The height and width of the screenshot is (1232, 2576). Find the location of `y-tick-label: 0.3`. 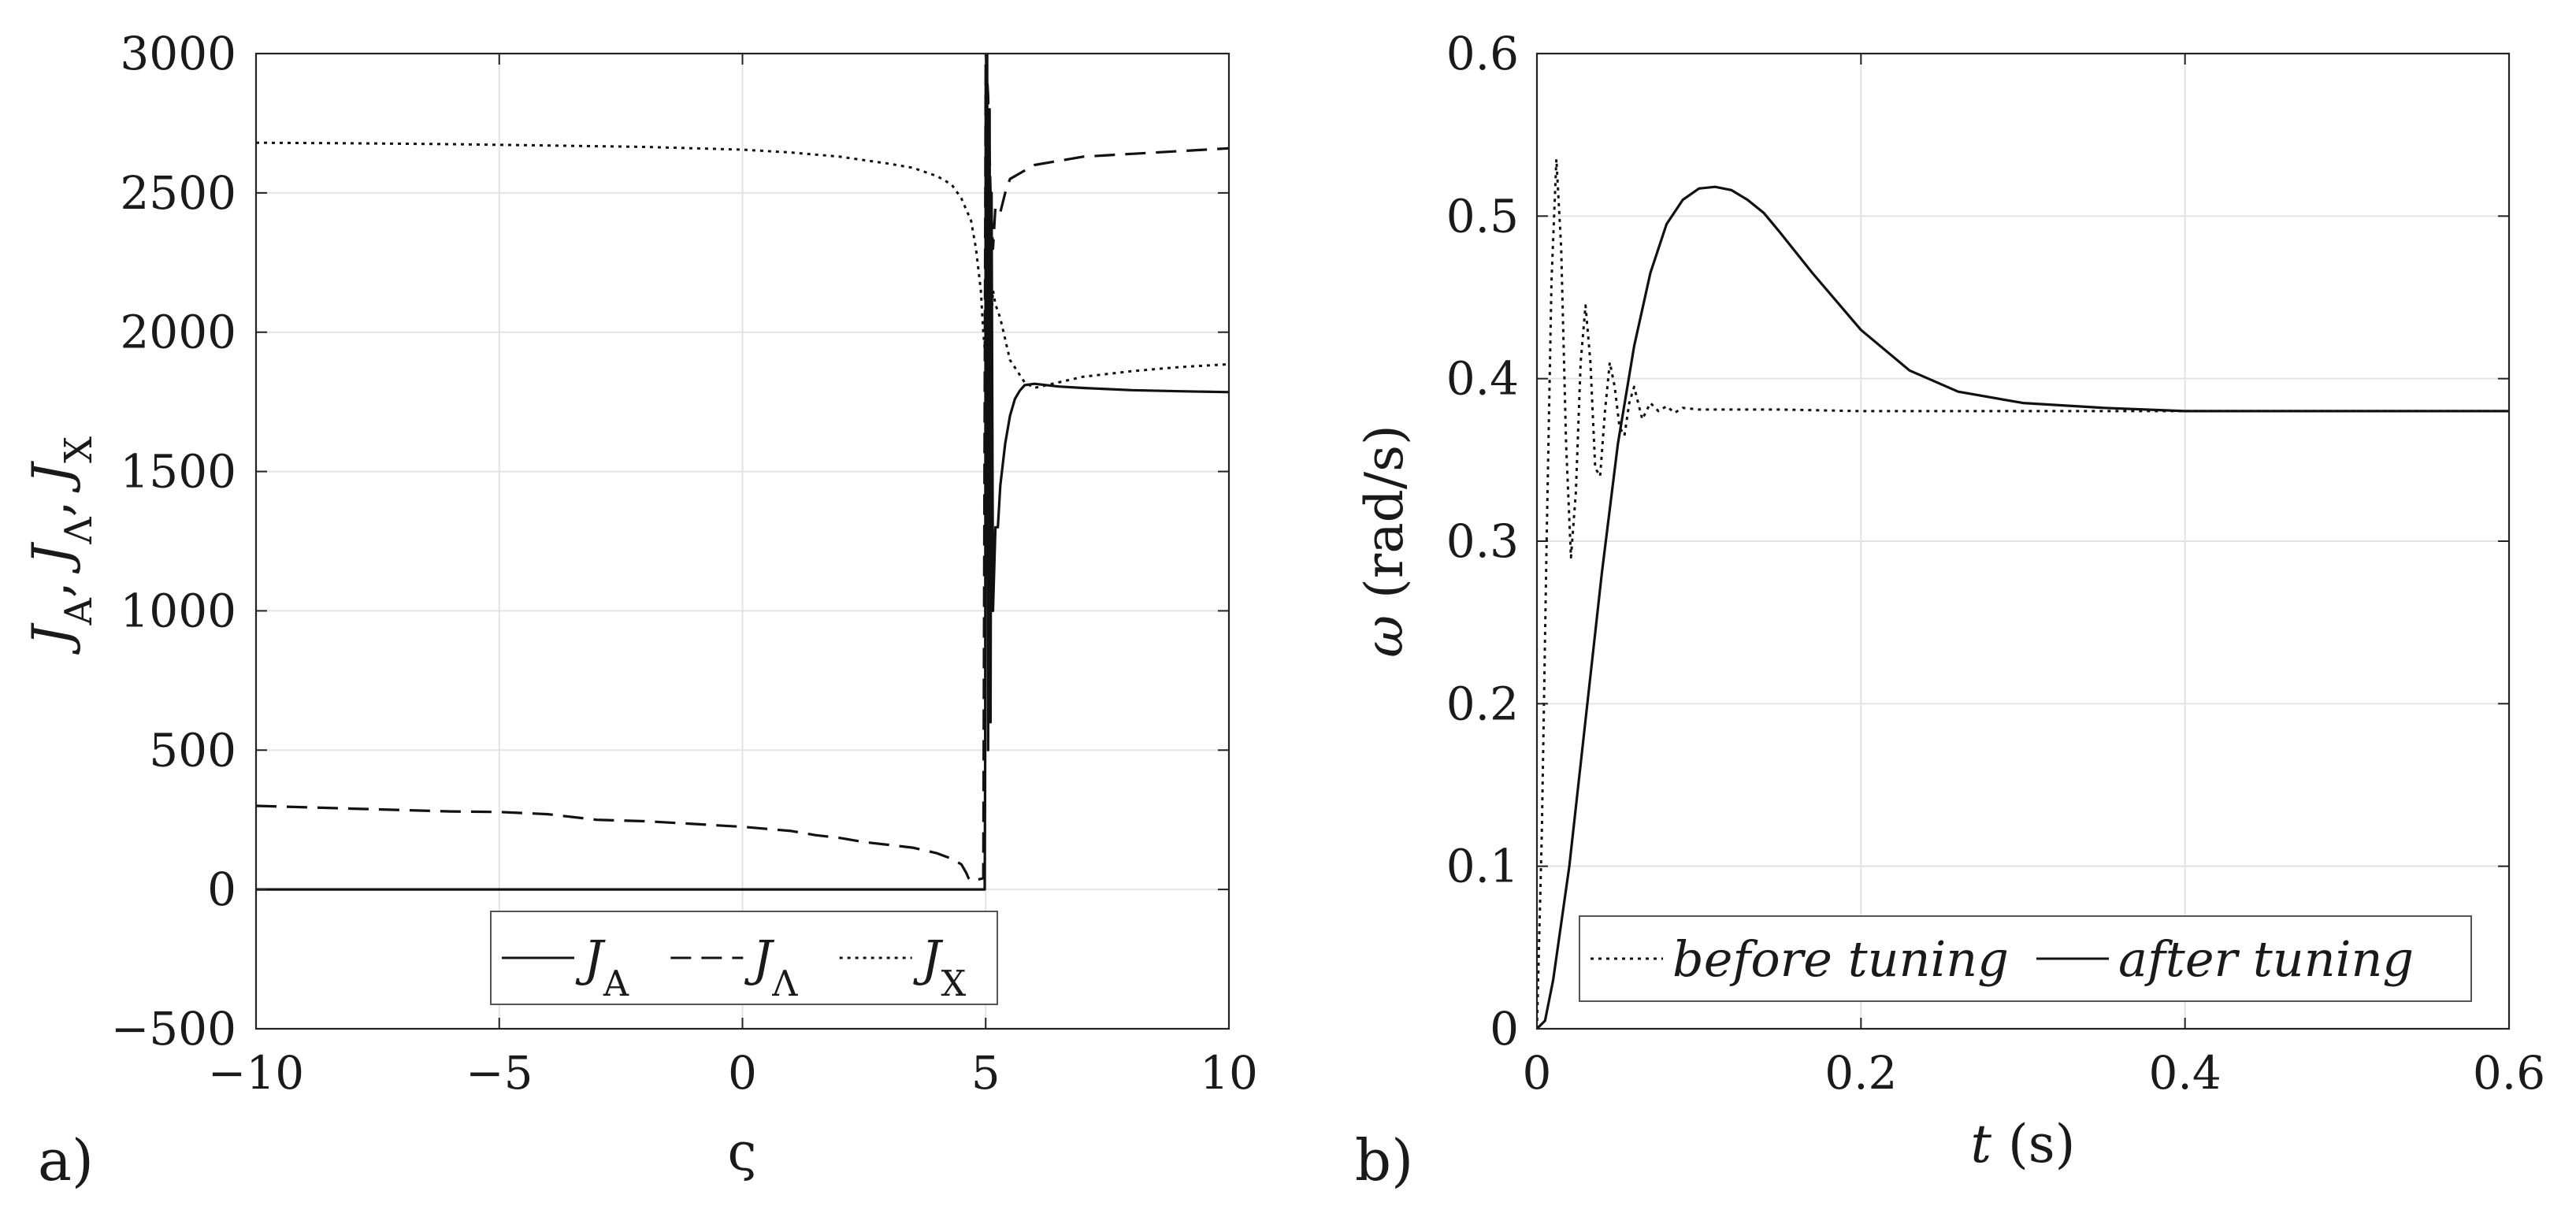

y-tick-label: 0.3 is located at coordinates (1482, 541).